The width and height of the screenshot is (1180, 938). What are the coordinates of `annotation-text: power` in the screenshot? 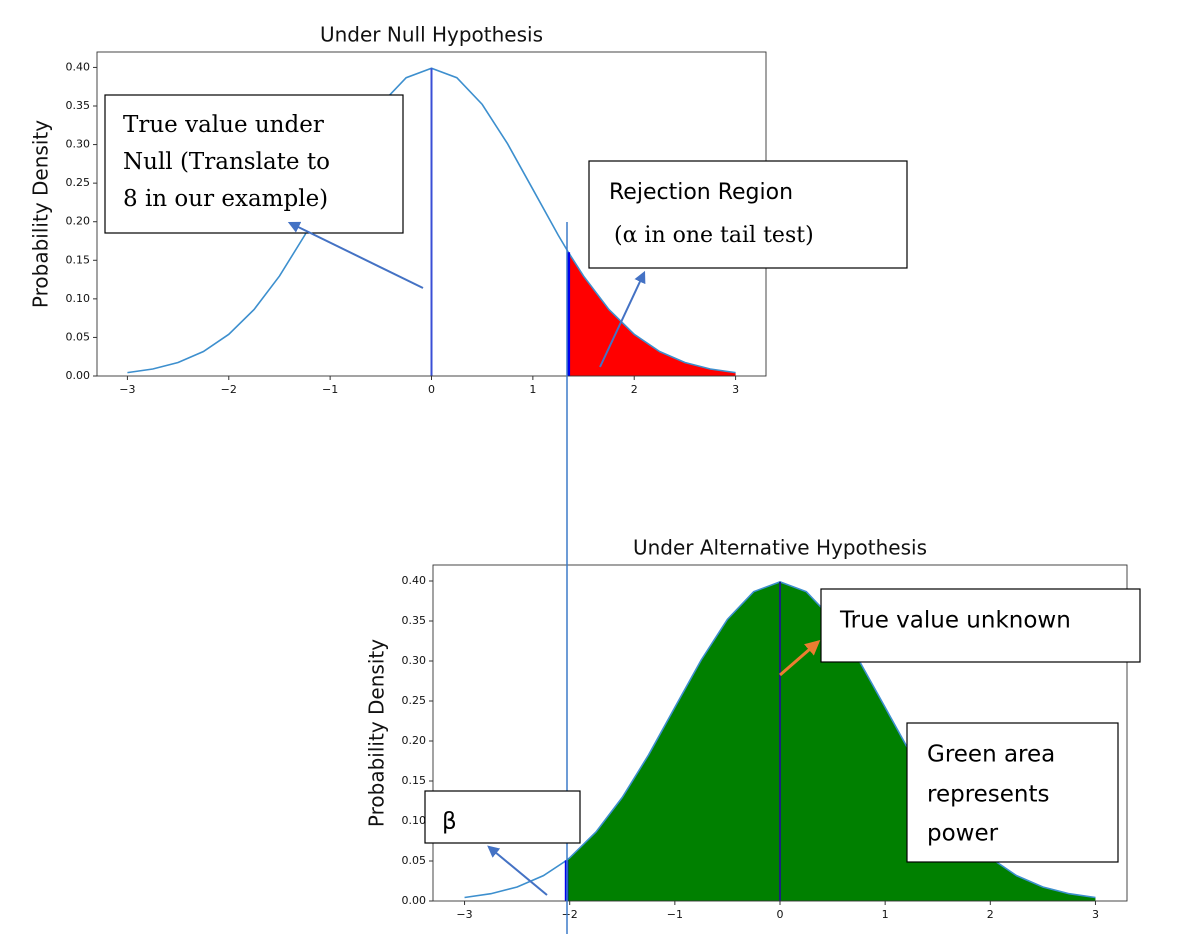 It's located at (963, 834).